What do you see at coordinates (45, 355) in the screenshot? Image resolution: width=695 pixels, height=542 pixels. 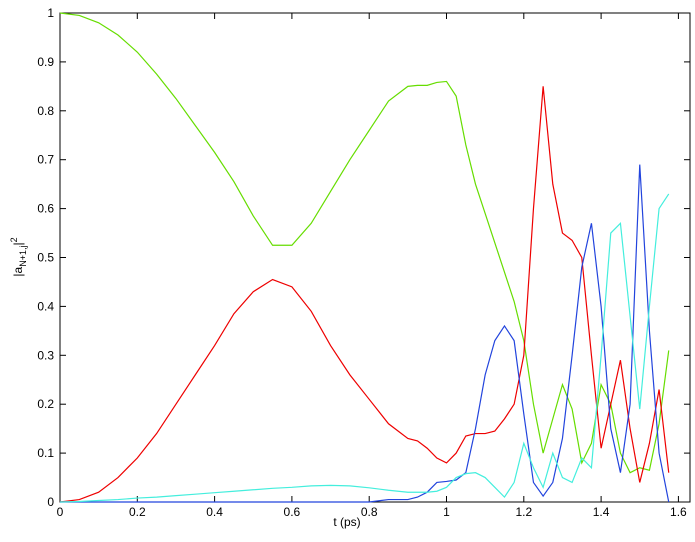 I see `y-tick-label: 0.3` at bounding box center [45, 355].